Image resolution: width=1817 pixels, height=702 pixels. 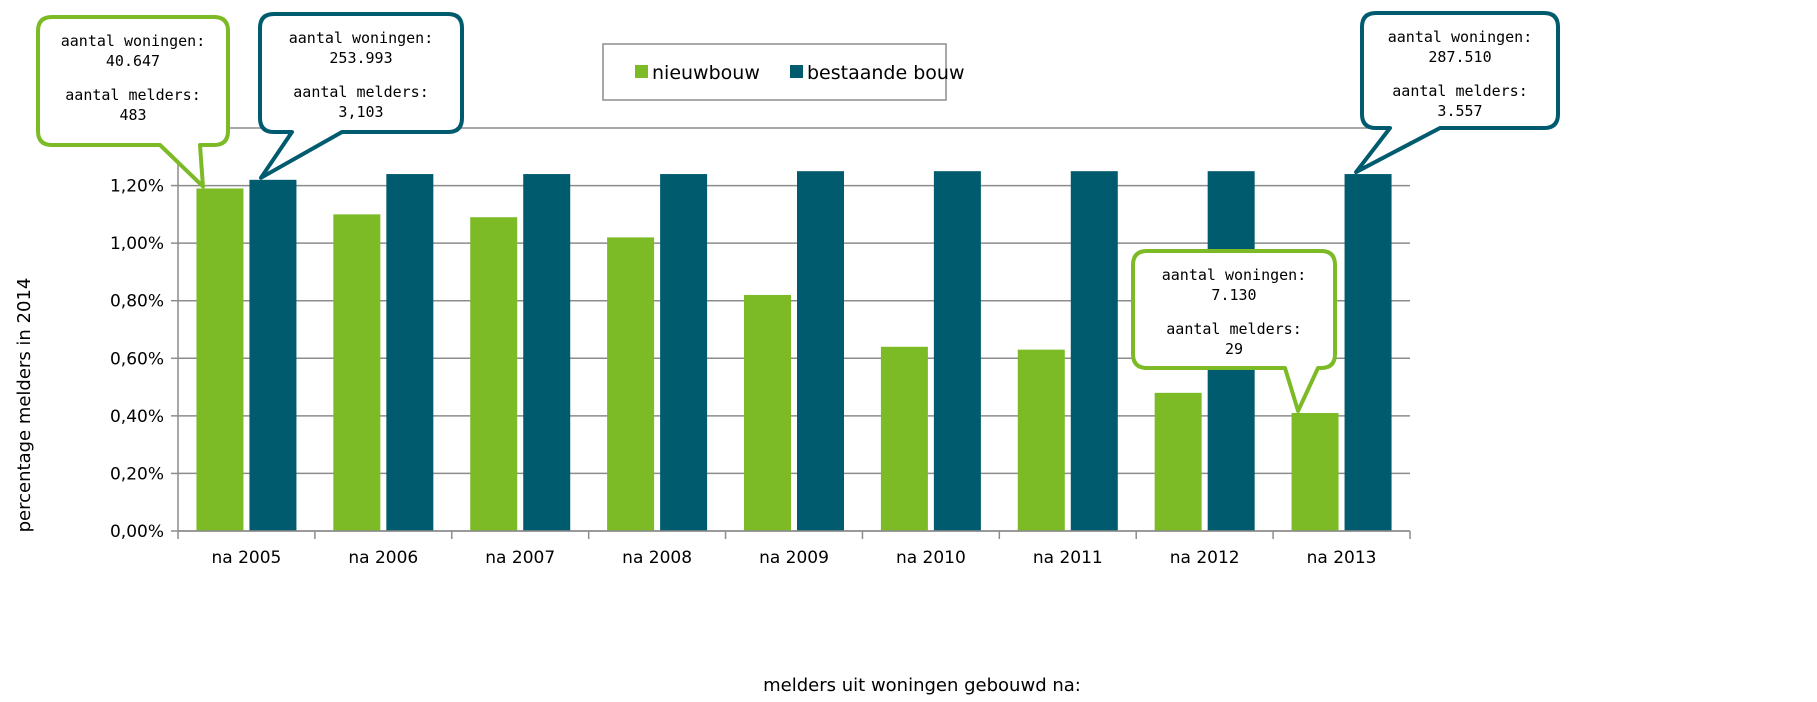 What do you see at coordinates (1459, 57) in the screenshot?
I see `callout-text: 287.510` at bounding box center [1459, 57].